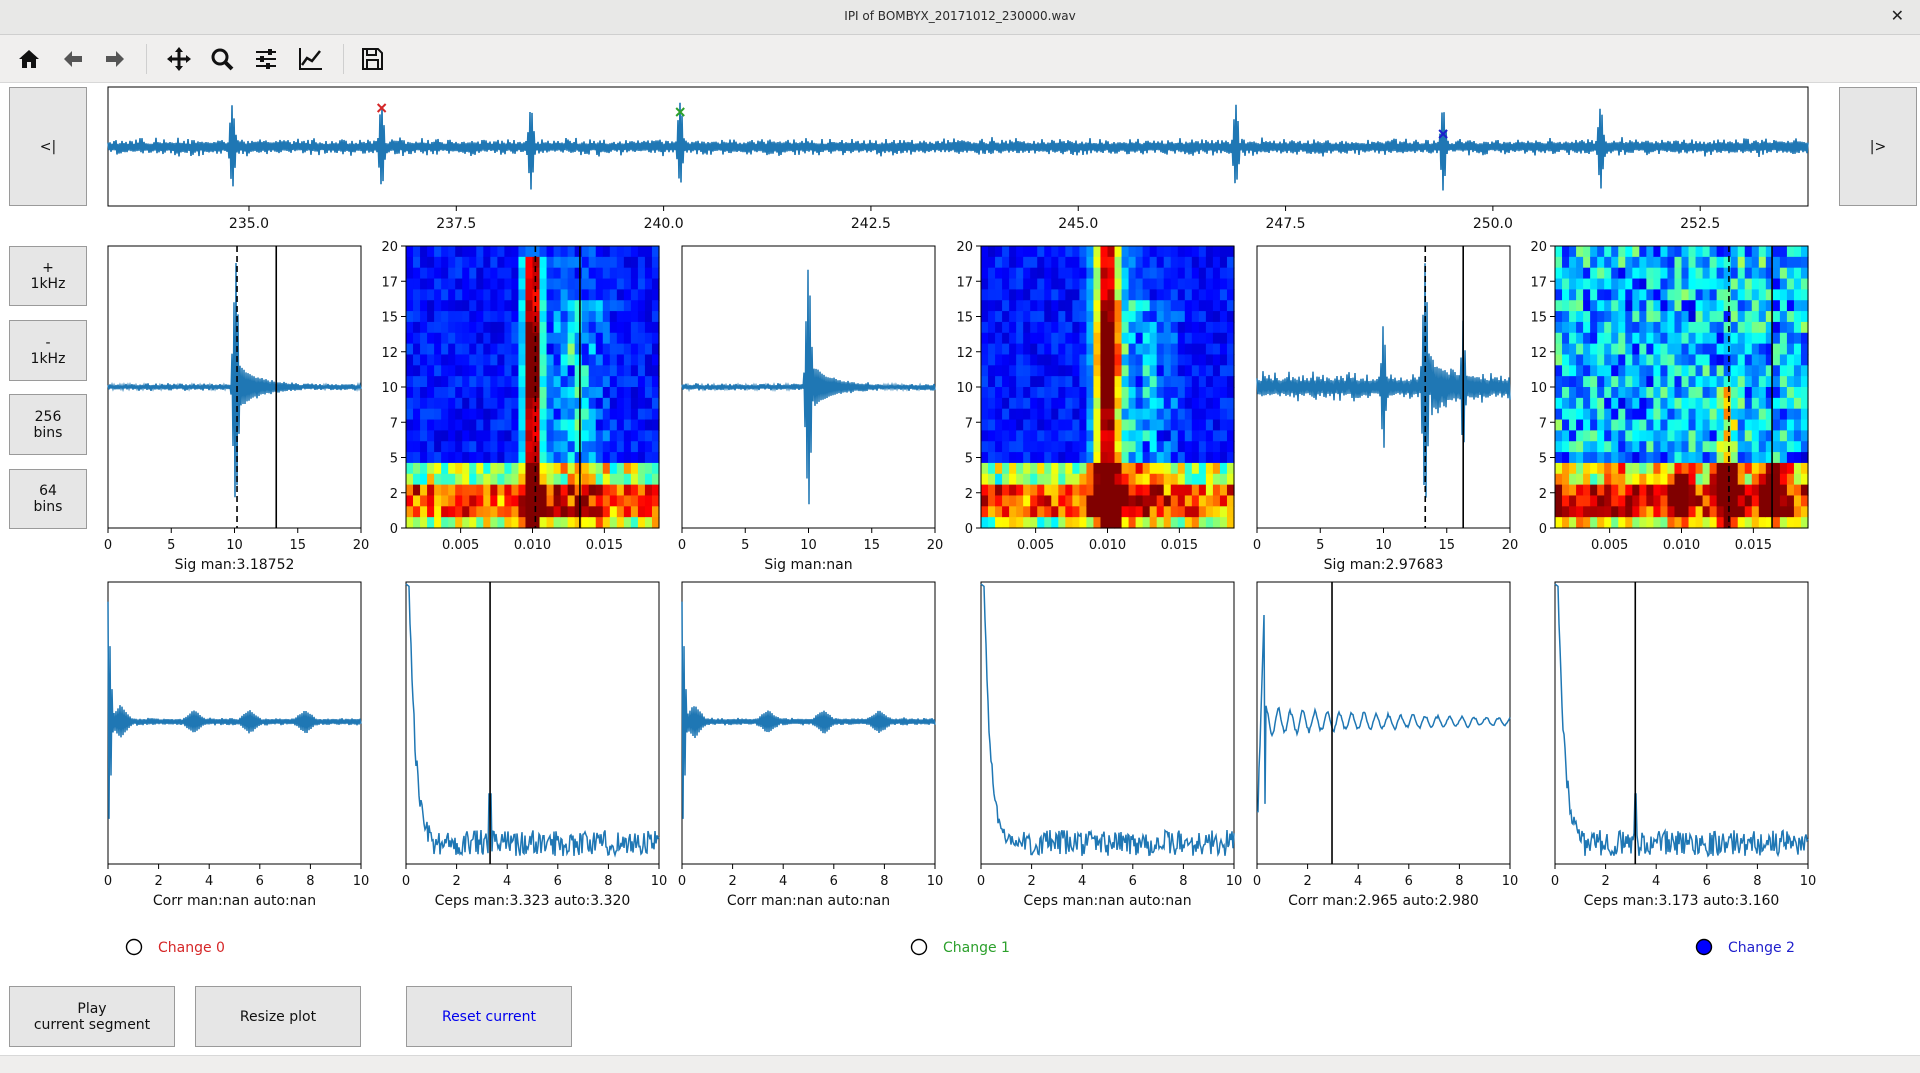 Image resolution: width=1920 pixels, height=1073 pixels. Describe the element at coordinates (179, 59) in the screenshot. I see `pan-icon` at that location.